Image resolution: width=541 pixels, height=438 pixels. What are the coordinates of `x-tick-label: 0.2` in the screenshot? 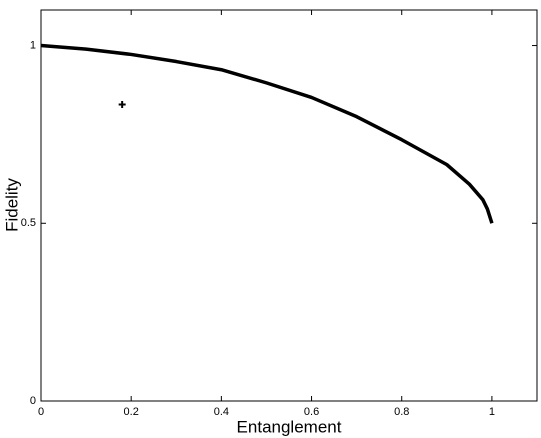 It's located at (131, 412).